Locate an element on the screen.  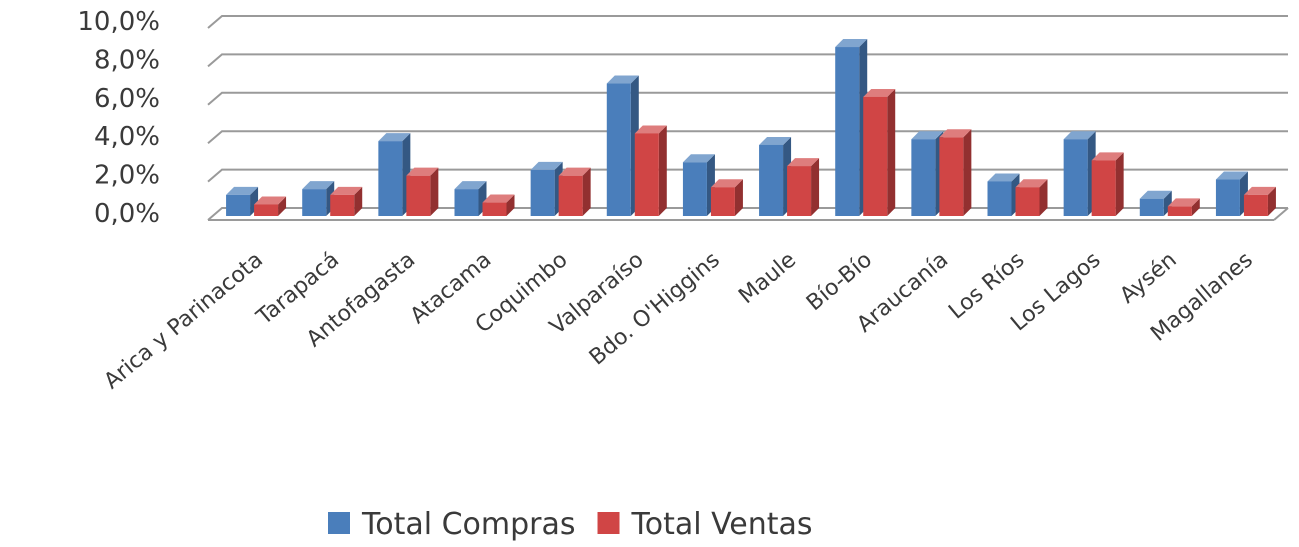
y-tick-label: 8,0% is located at coordinates (127, 60).